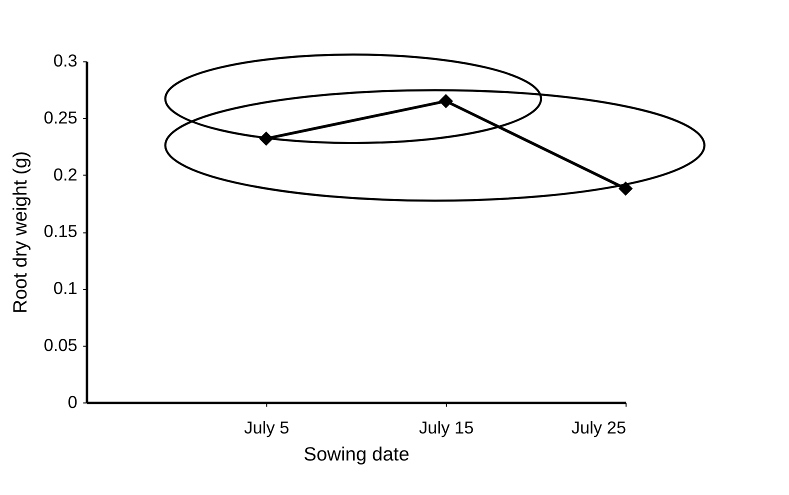 Image resolution: width=789 pixels, height=495 pixels. What do you see at coordinates (61, 117) in the screenshot?
I see `y-tick-label: 0.25` at bounding box center [61, 117].